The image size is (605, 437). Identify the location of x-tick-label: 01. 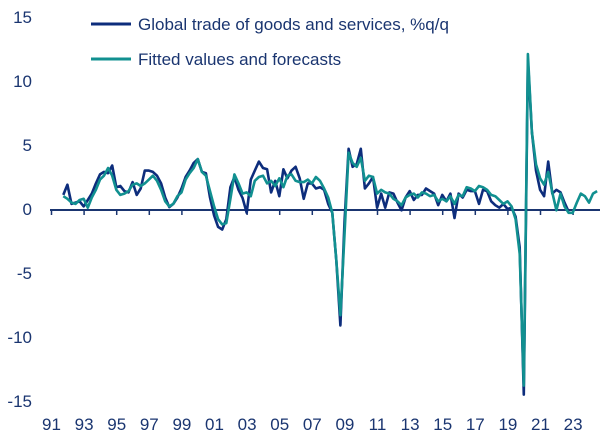
(214, 424).